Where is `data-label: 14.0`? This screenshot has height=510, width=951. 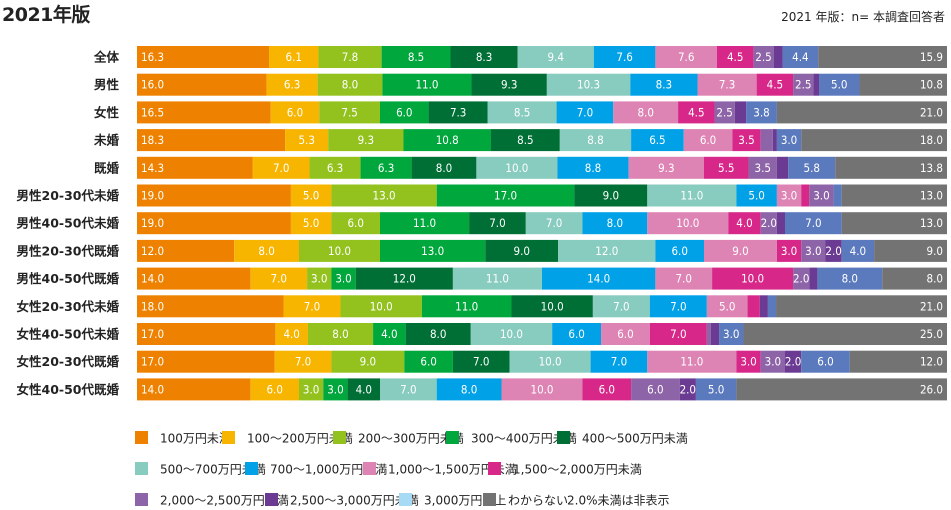
data-label: 14.0 is located at coordinates (152, 389).